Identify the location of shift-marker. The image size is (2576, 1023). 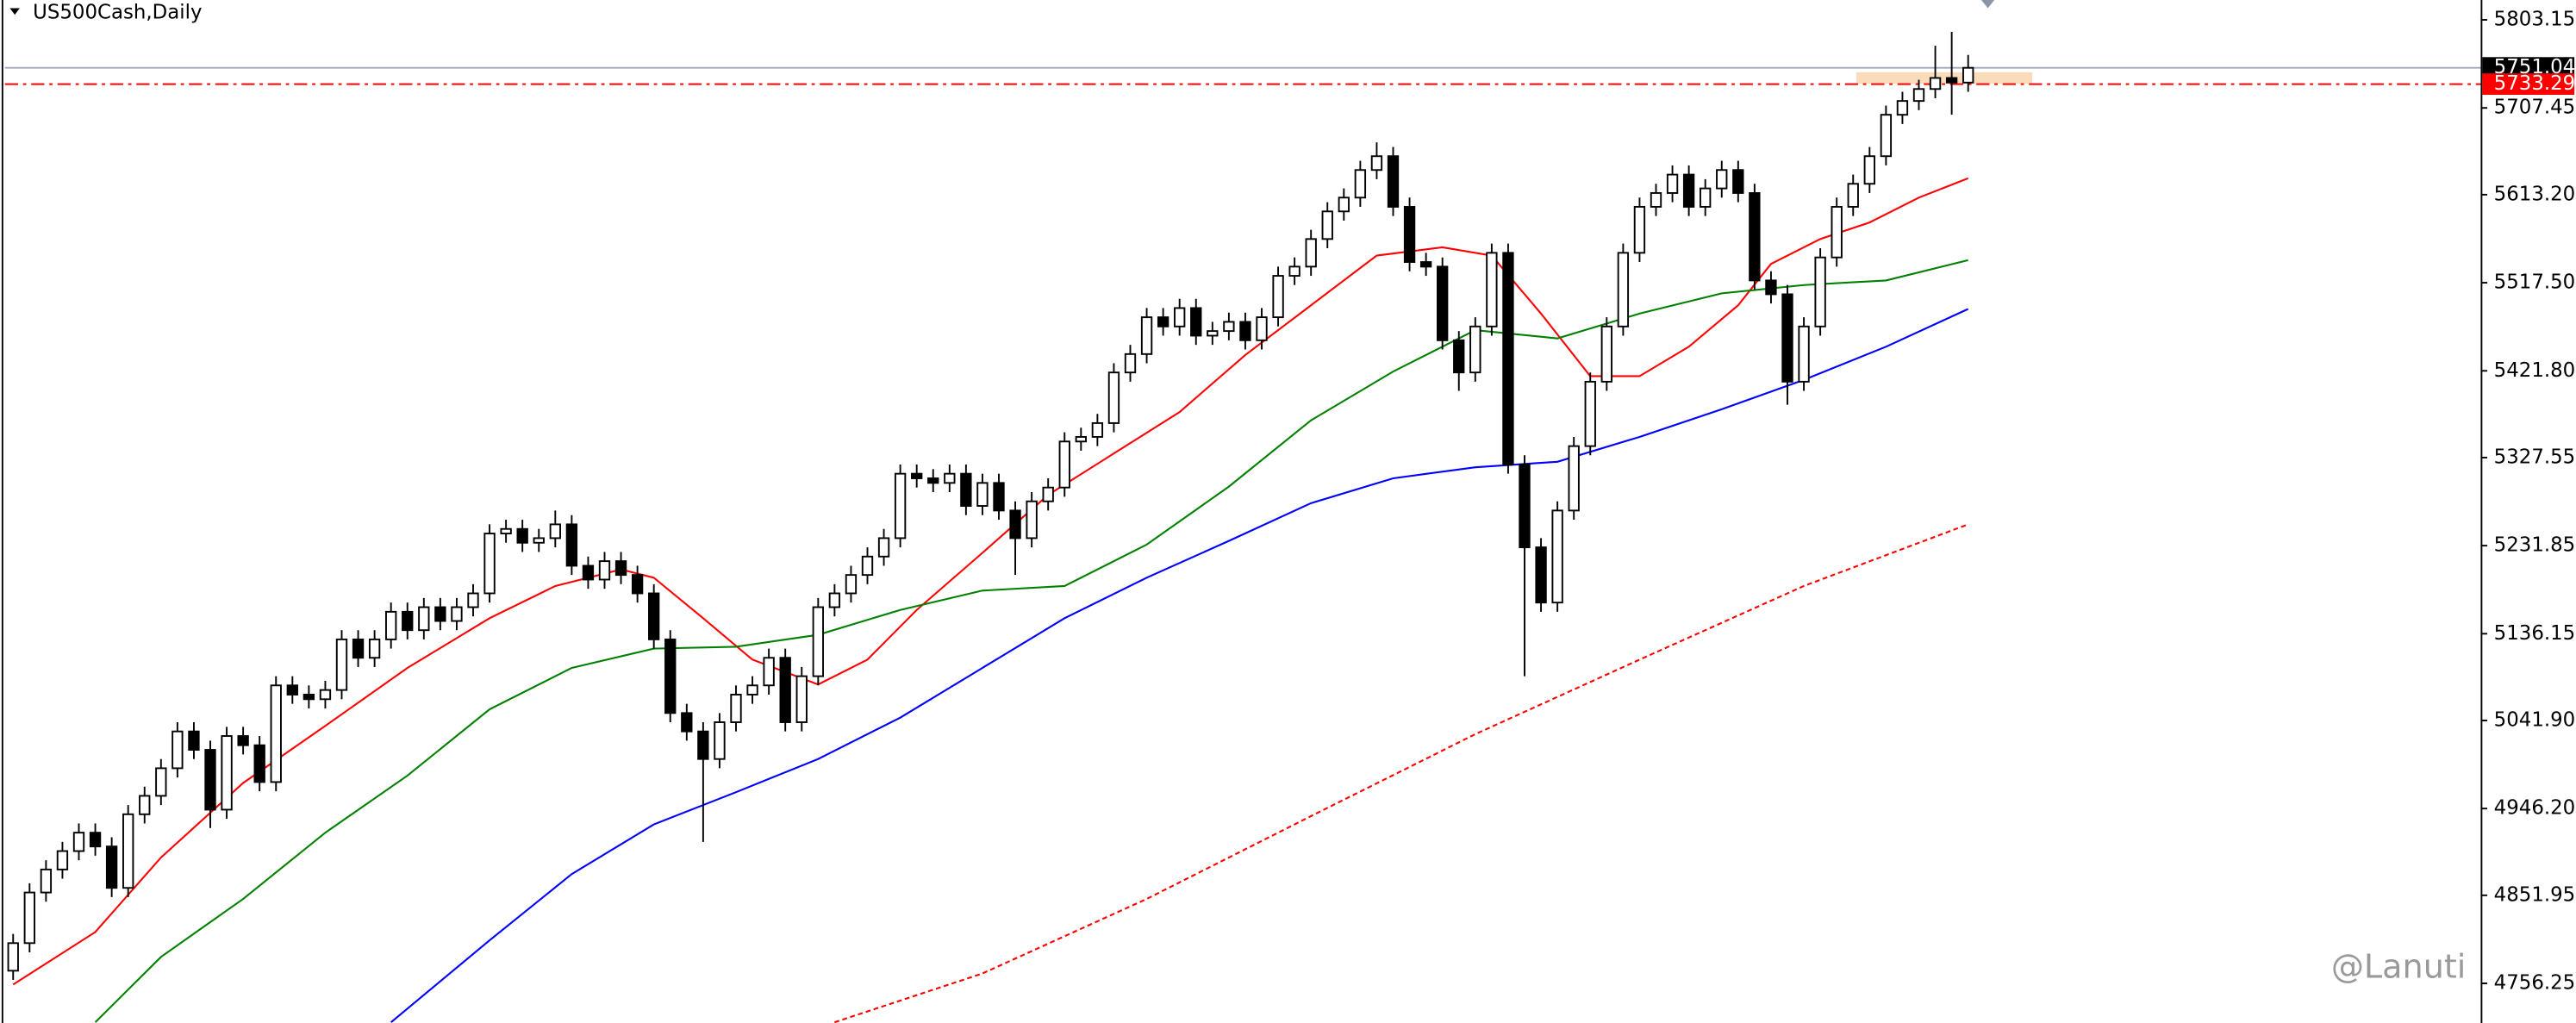
(1987, 4).